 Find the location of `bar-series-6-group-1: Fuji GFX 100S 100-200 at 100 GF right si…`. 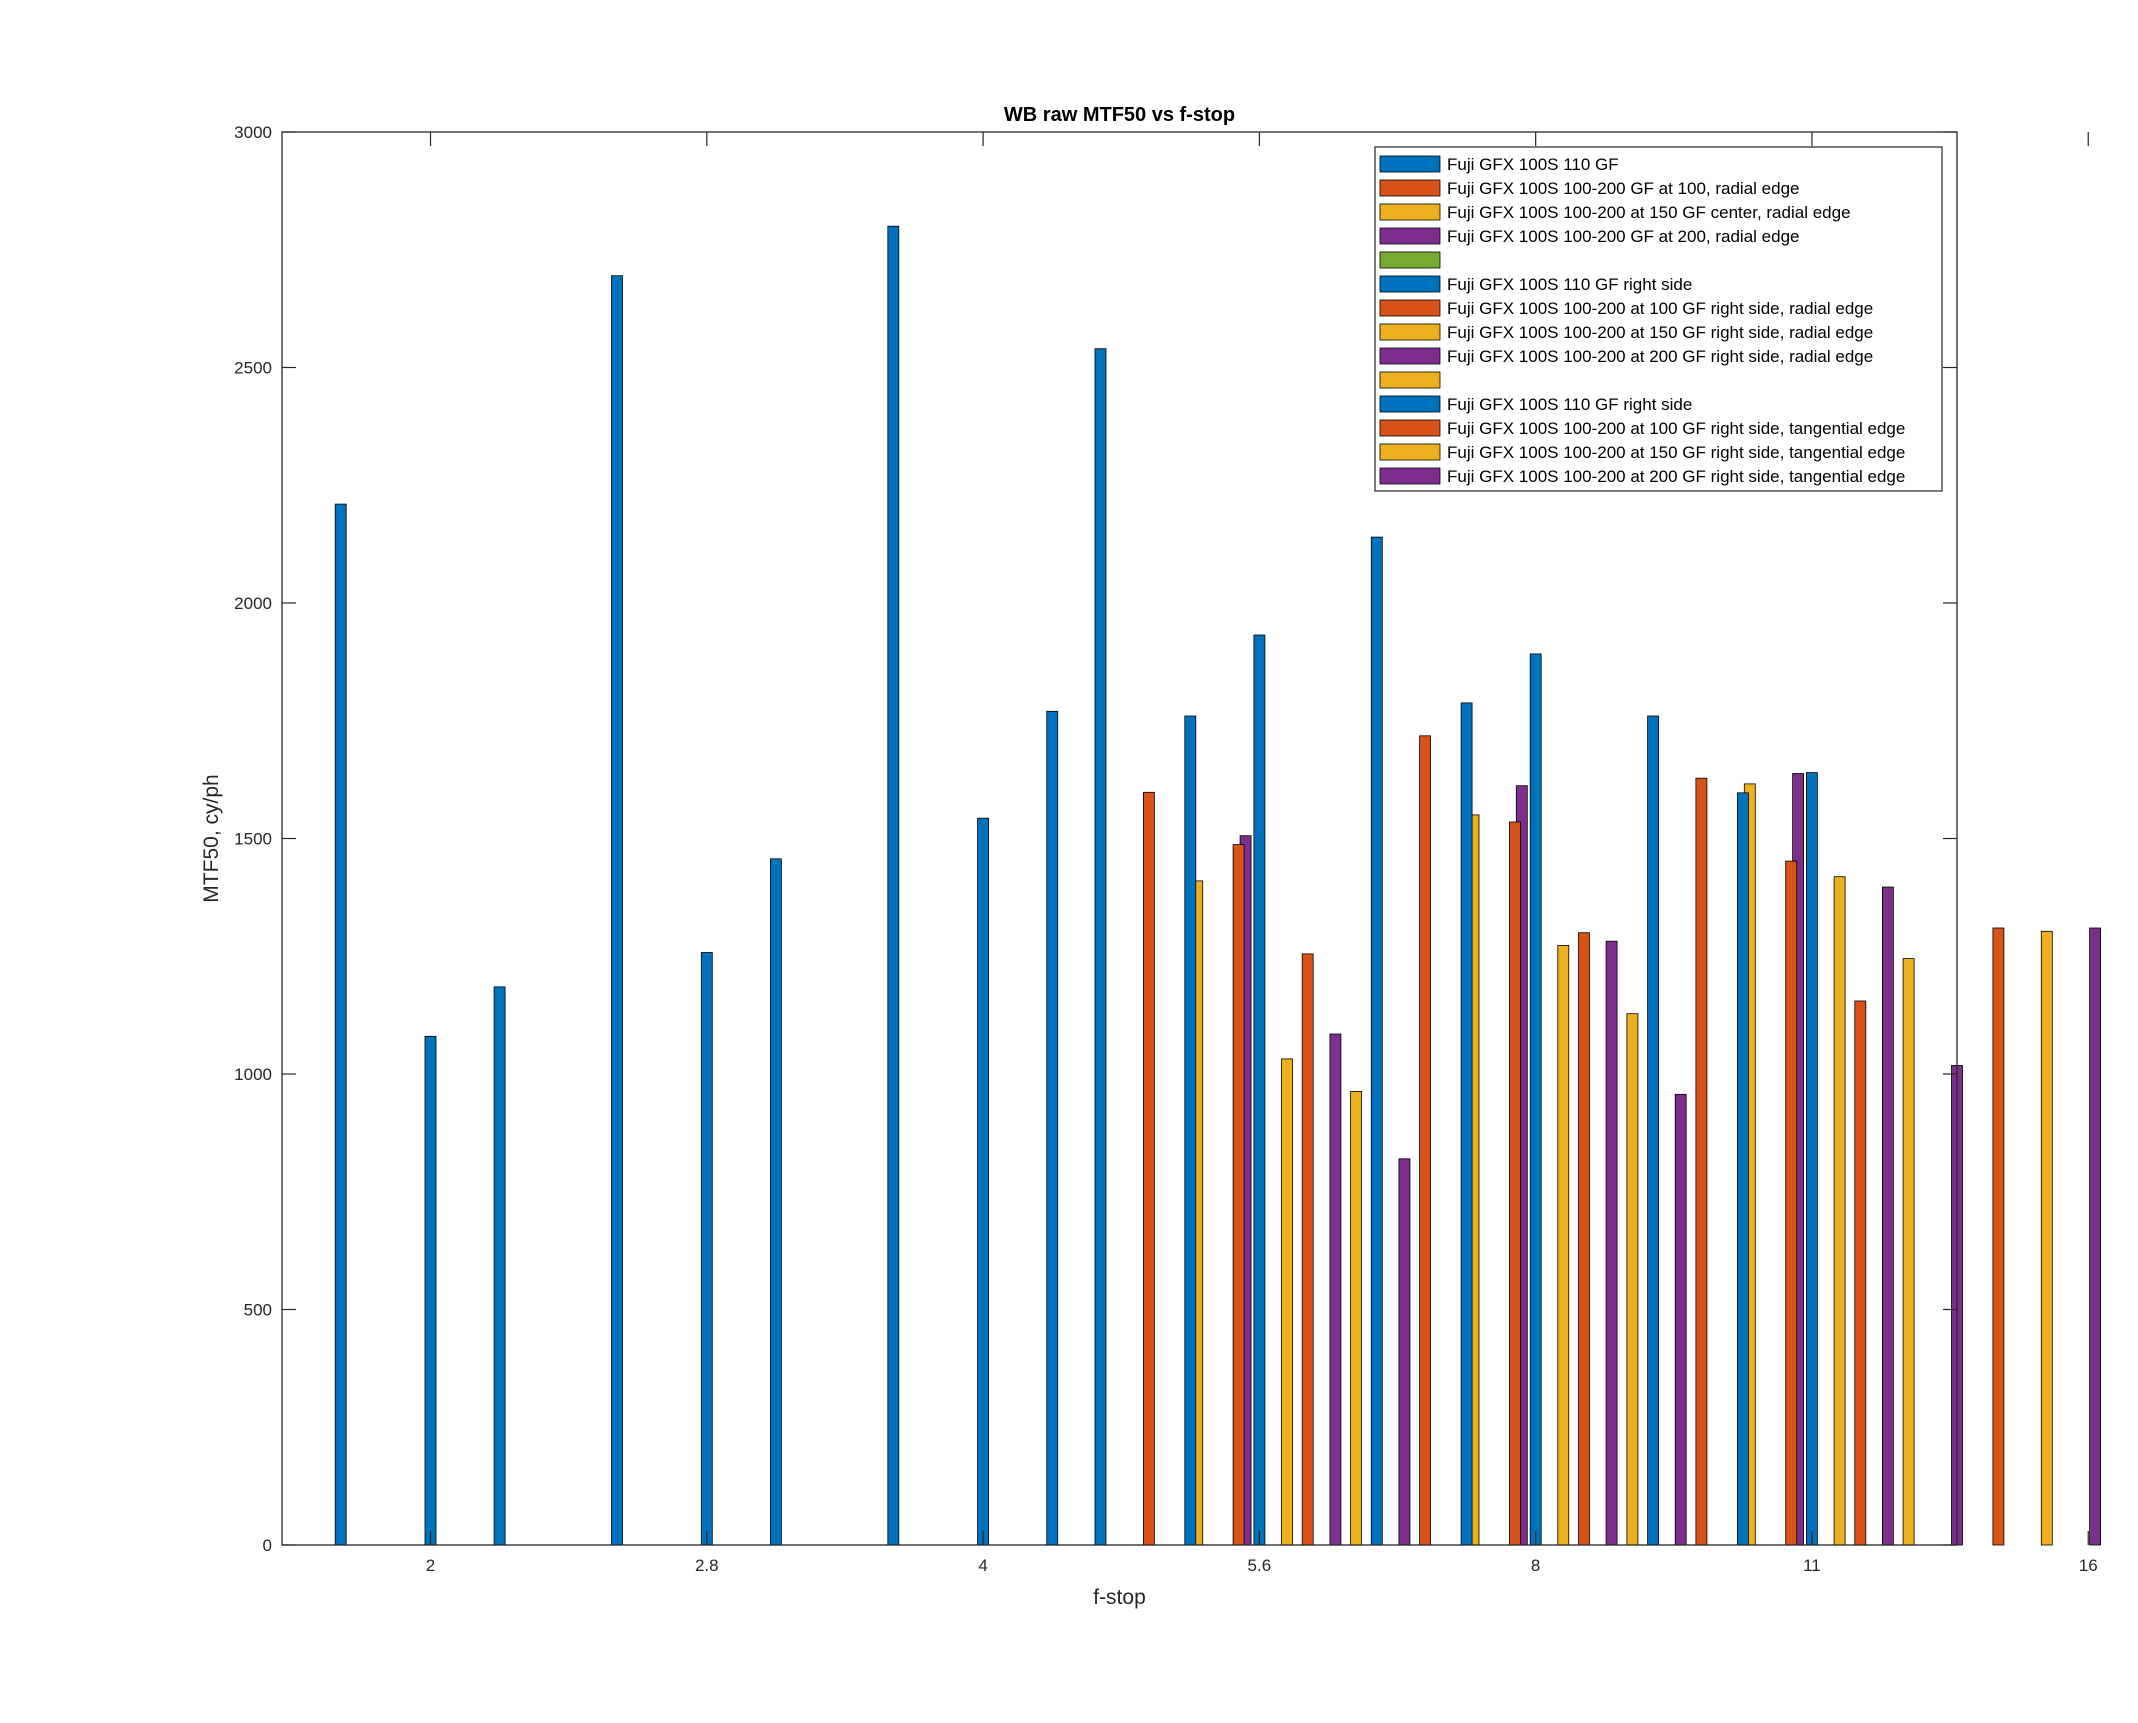

bar-series-6-group-1: Fuji GFX 100S 100-200 at 100 GF right si… is located at coordinates (1238, 1195).